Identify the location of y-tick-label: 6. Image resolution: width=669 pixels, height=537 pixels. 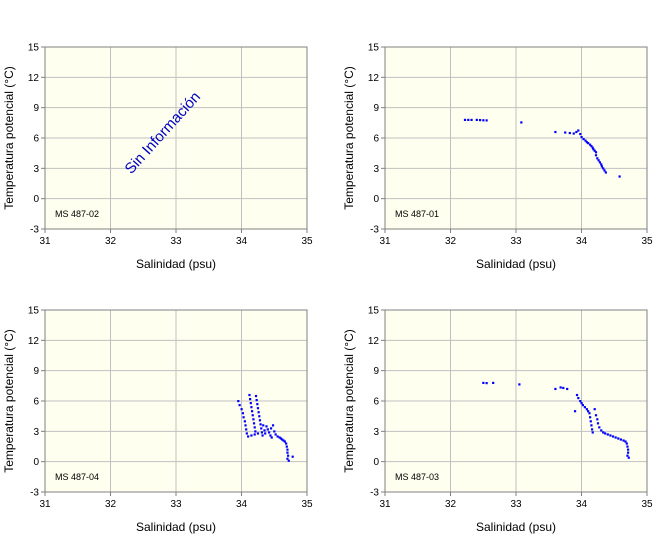
(36, 402).